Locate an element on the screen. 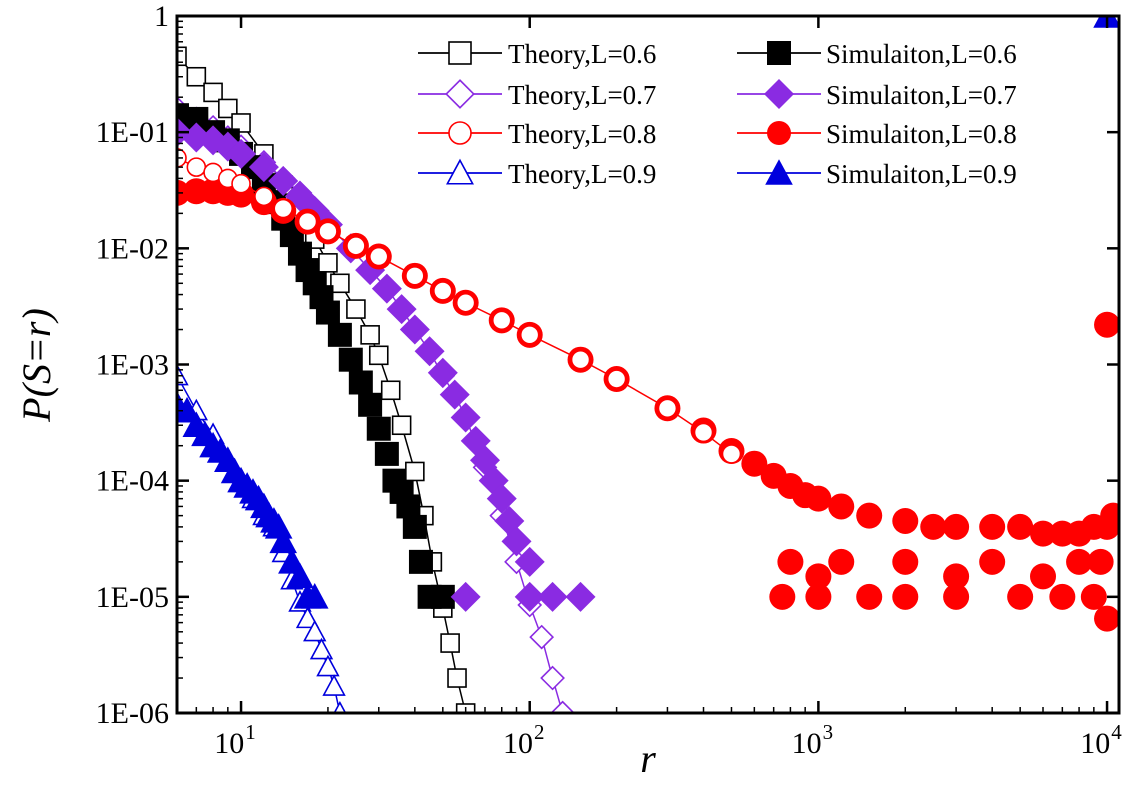 The image size is (1131, 786). legend-label: Simulaiton,L=0.8 is located at coordinates (921, 134).